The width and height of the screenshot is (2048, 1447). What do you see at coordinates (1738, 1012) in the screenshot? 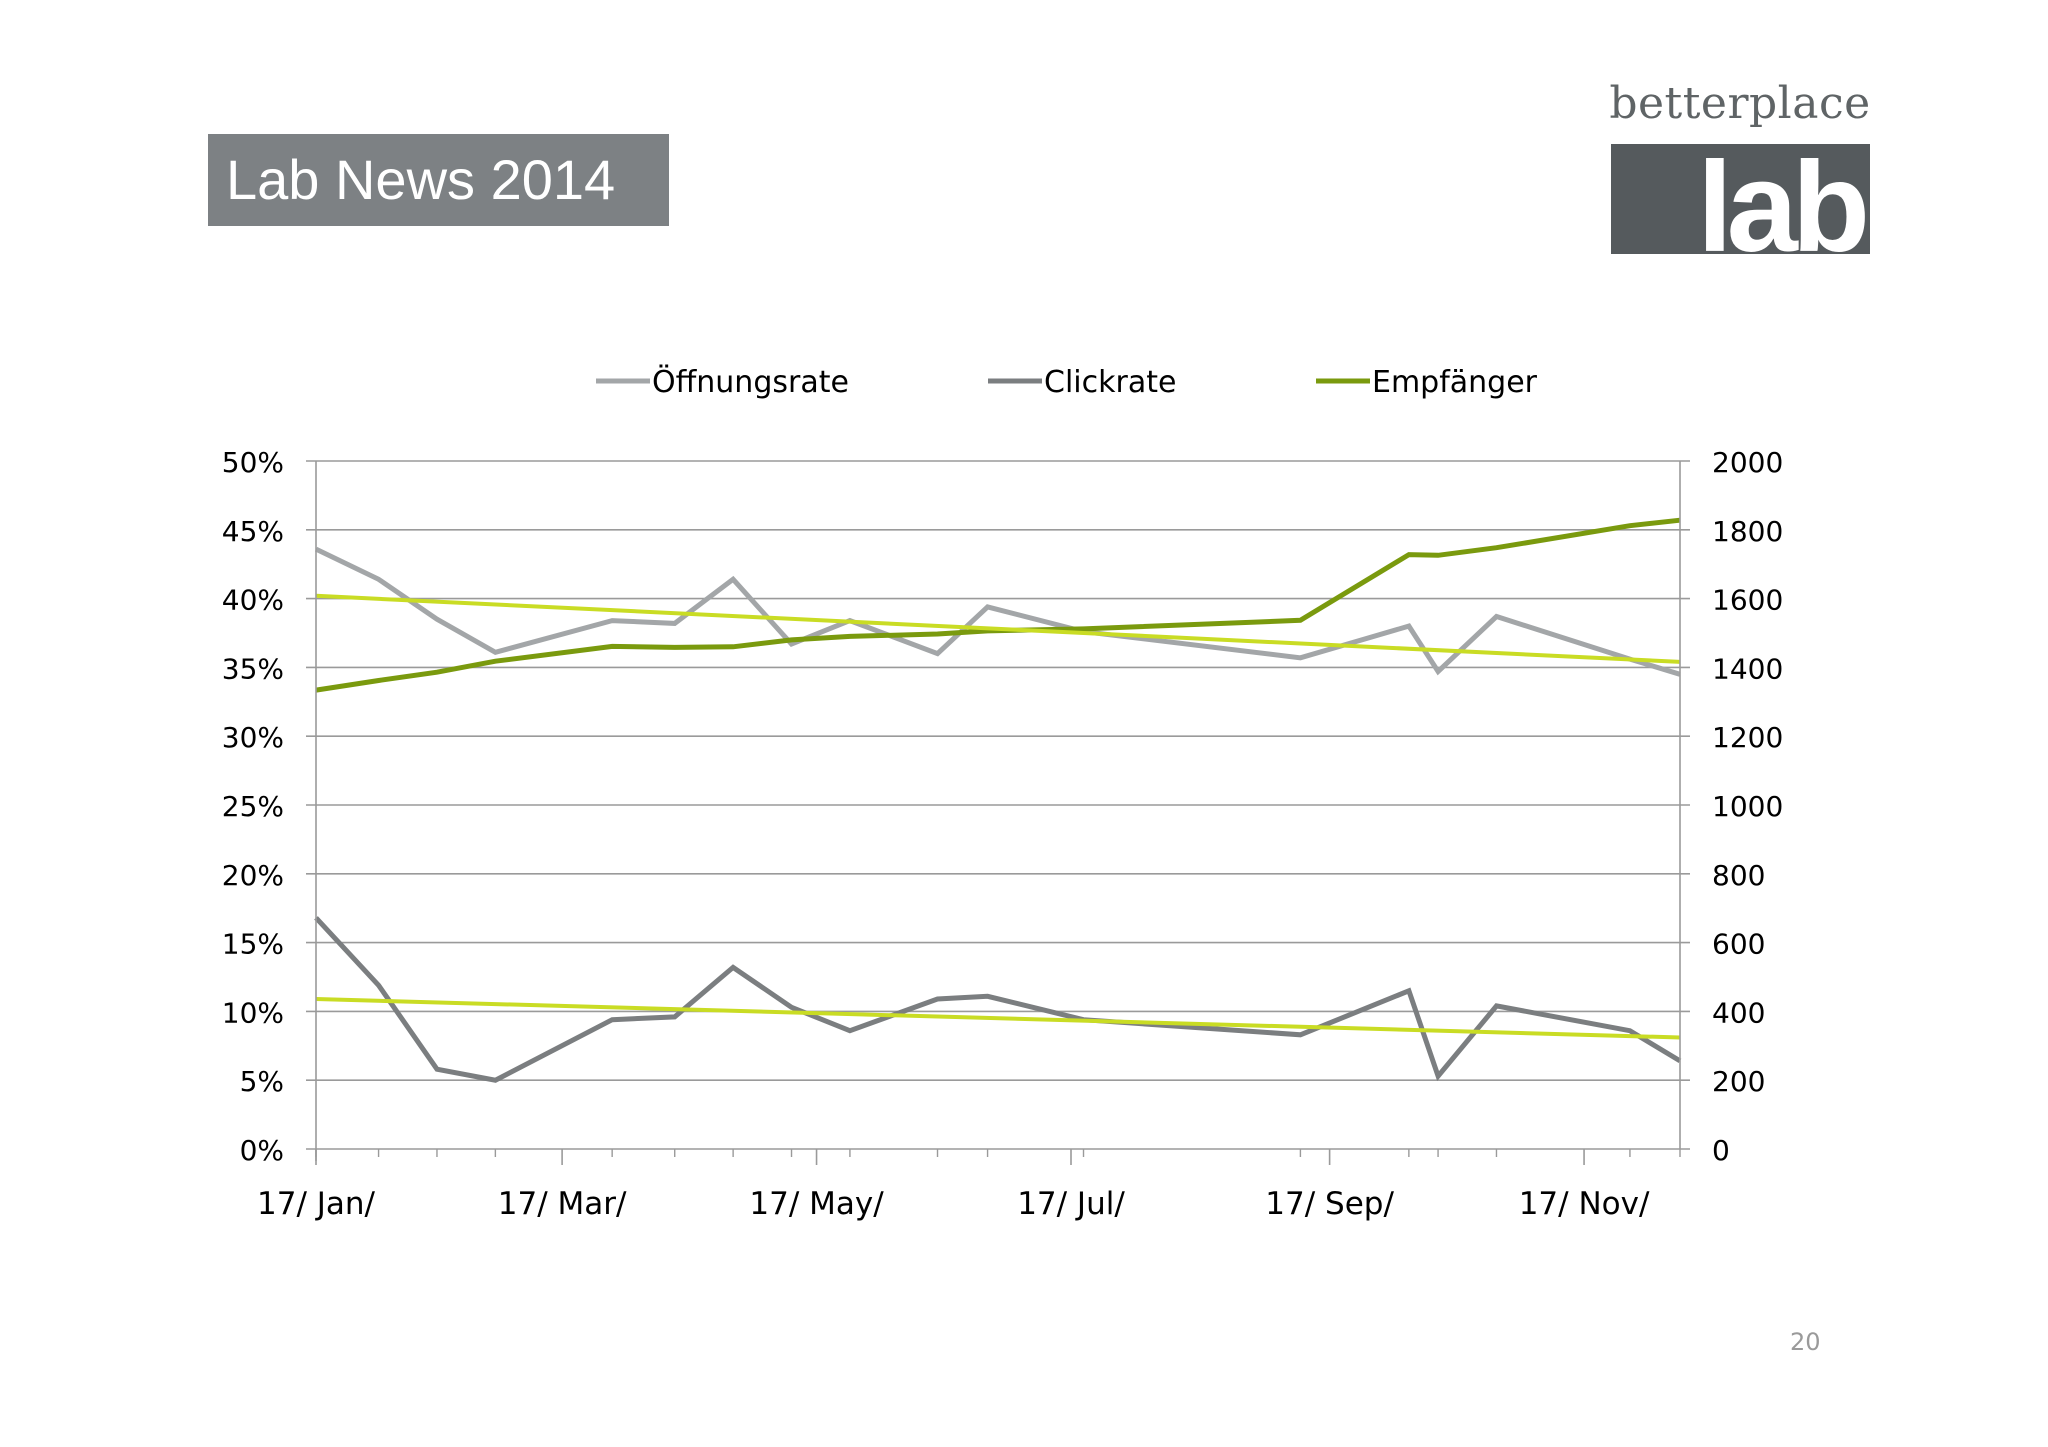
I see `y-right-tick-label: 400` at bounding box center [1738, 1012].